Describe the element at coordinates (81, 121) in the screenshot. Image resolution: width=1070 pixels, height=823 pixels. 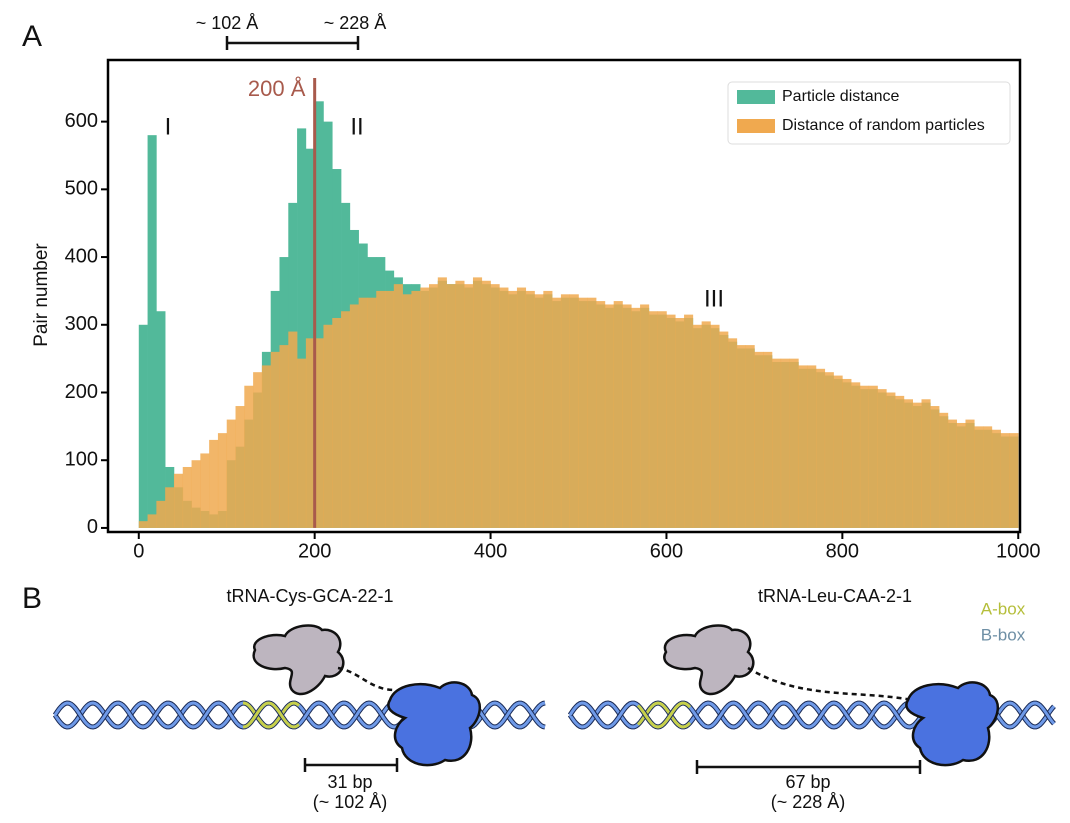
I see `y-tick-label: 600` at that location.